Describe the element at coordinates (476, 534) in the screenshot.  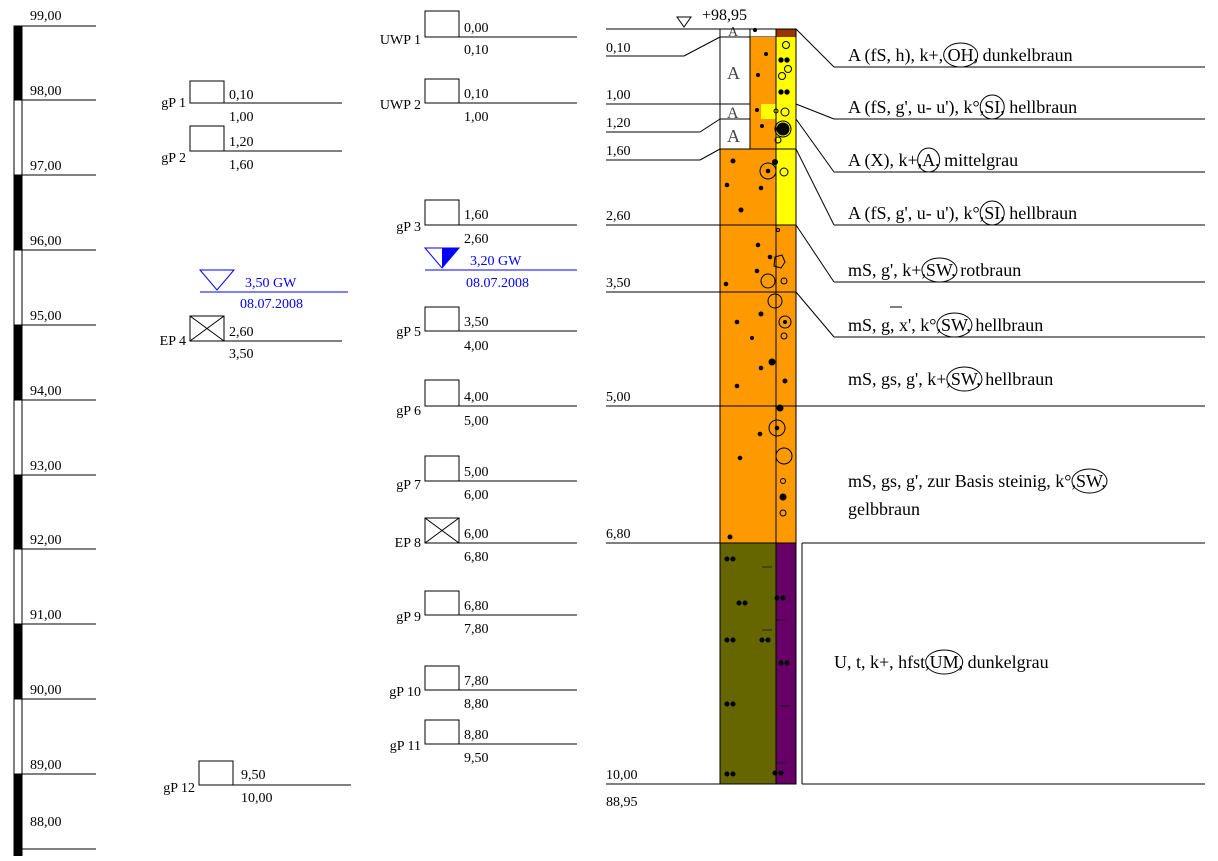
I see `sample-top-depth: 6,00` at that location.